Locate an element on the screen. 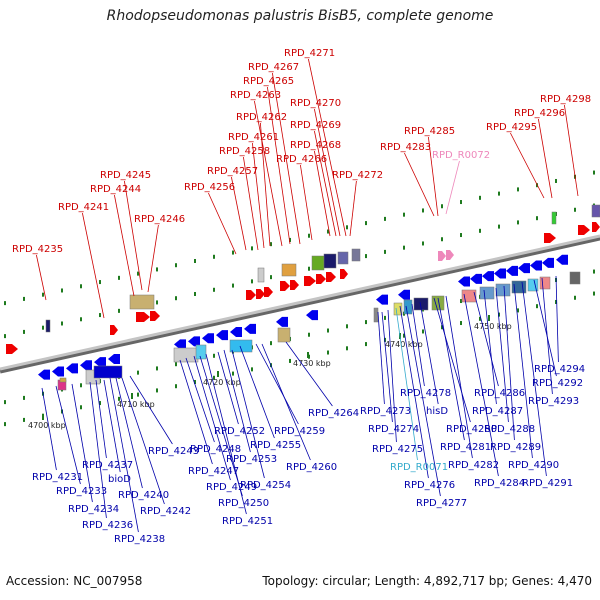  gene-label-top: RPD_4272 is located at coordinates (357, 175).